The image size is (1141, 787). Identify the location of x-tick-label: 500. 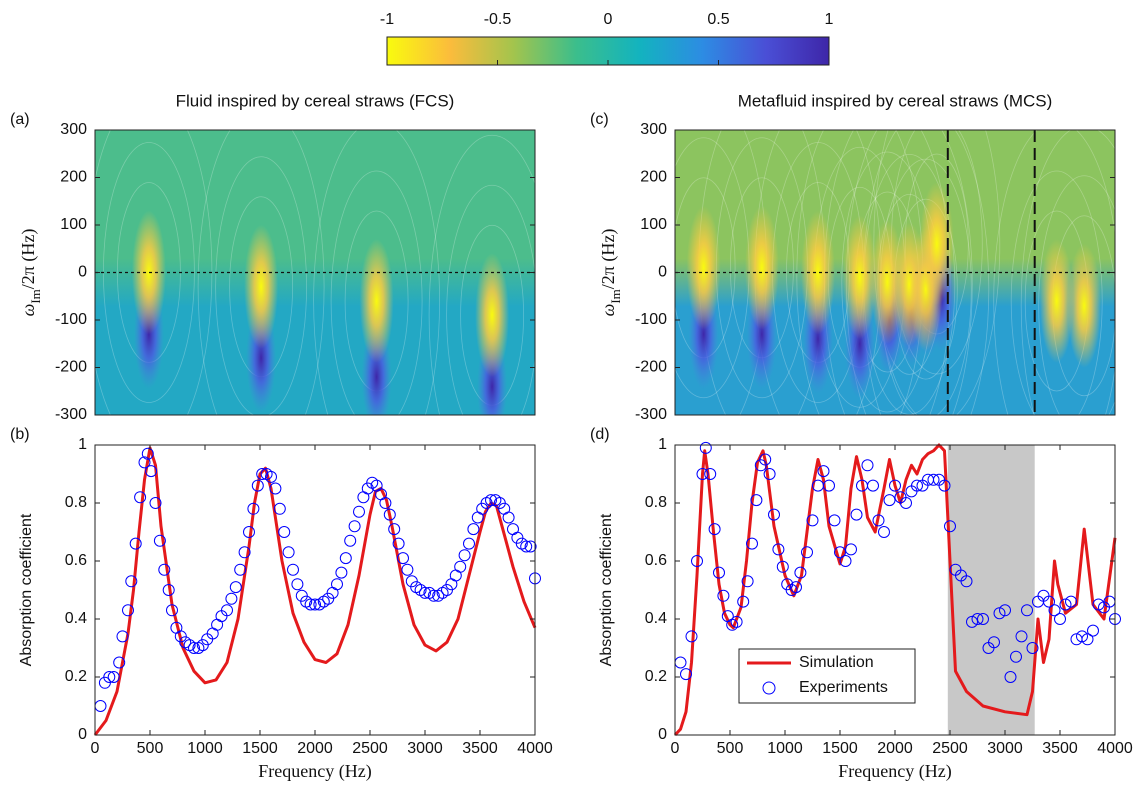
(150, 748).